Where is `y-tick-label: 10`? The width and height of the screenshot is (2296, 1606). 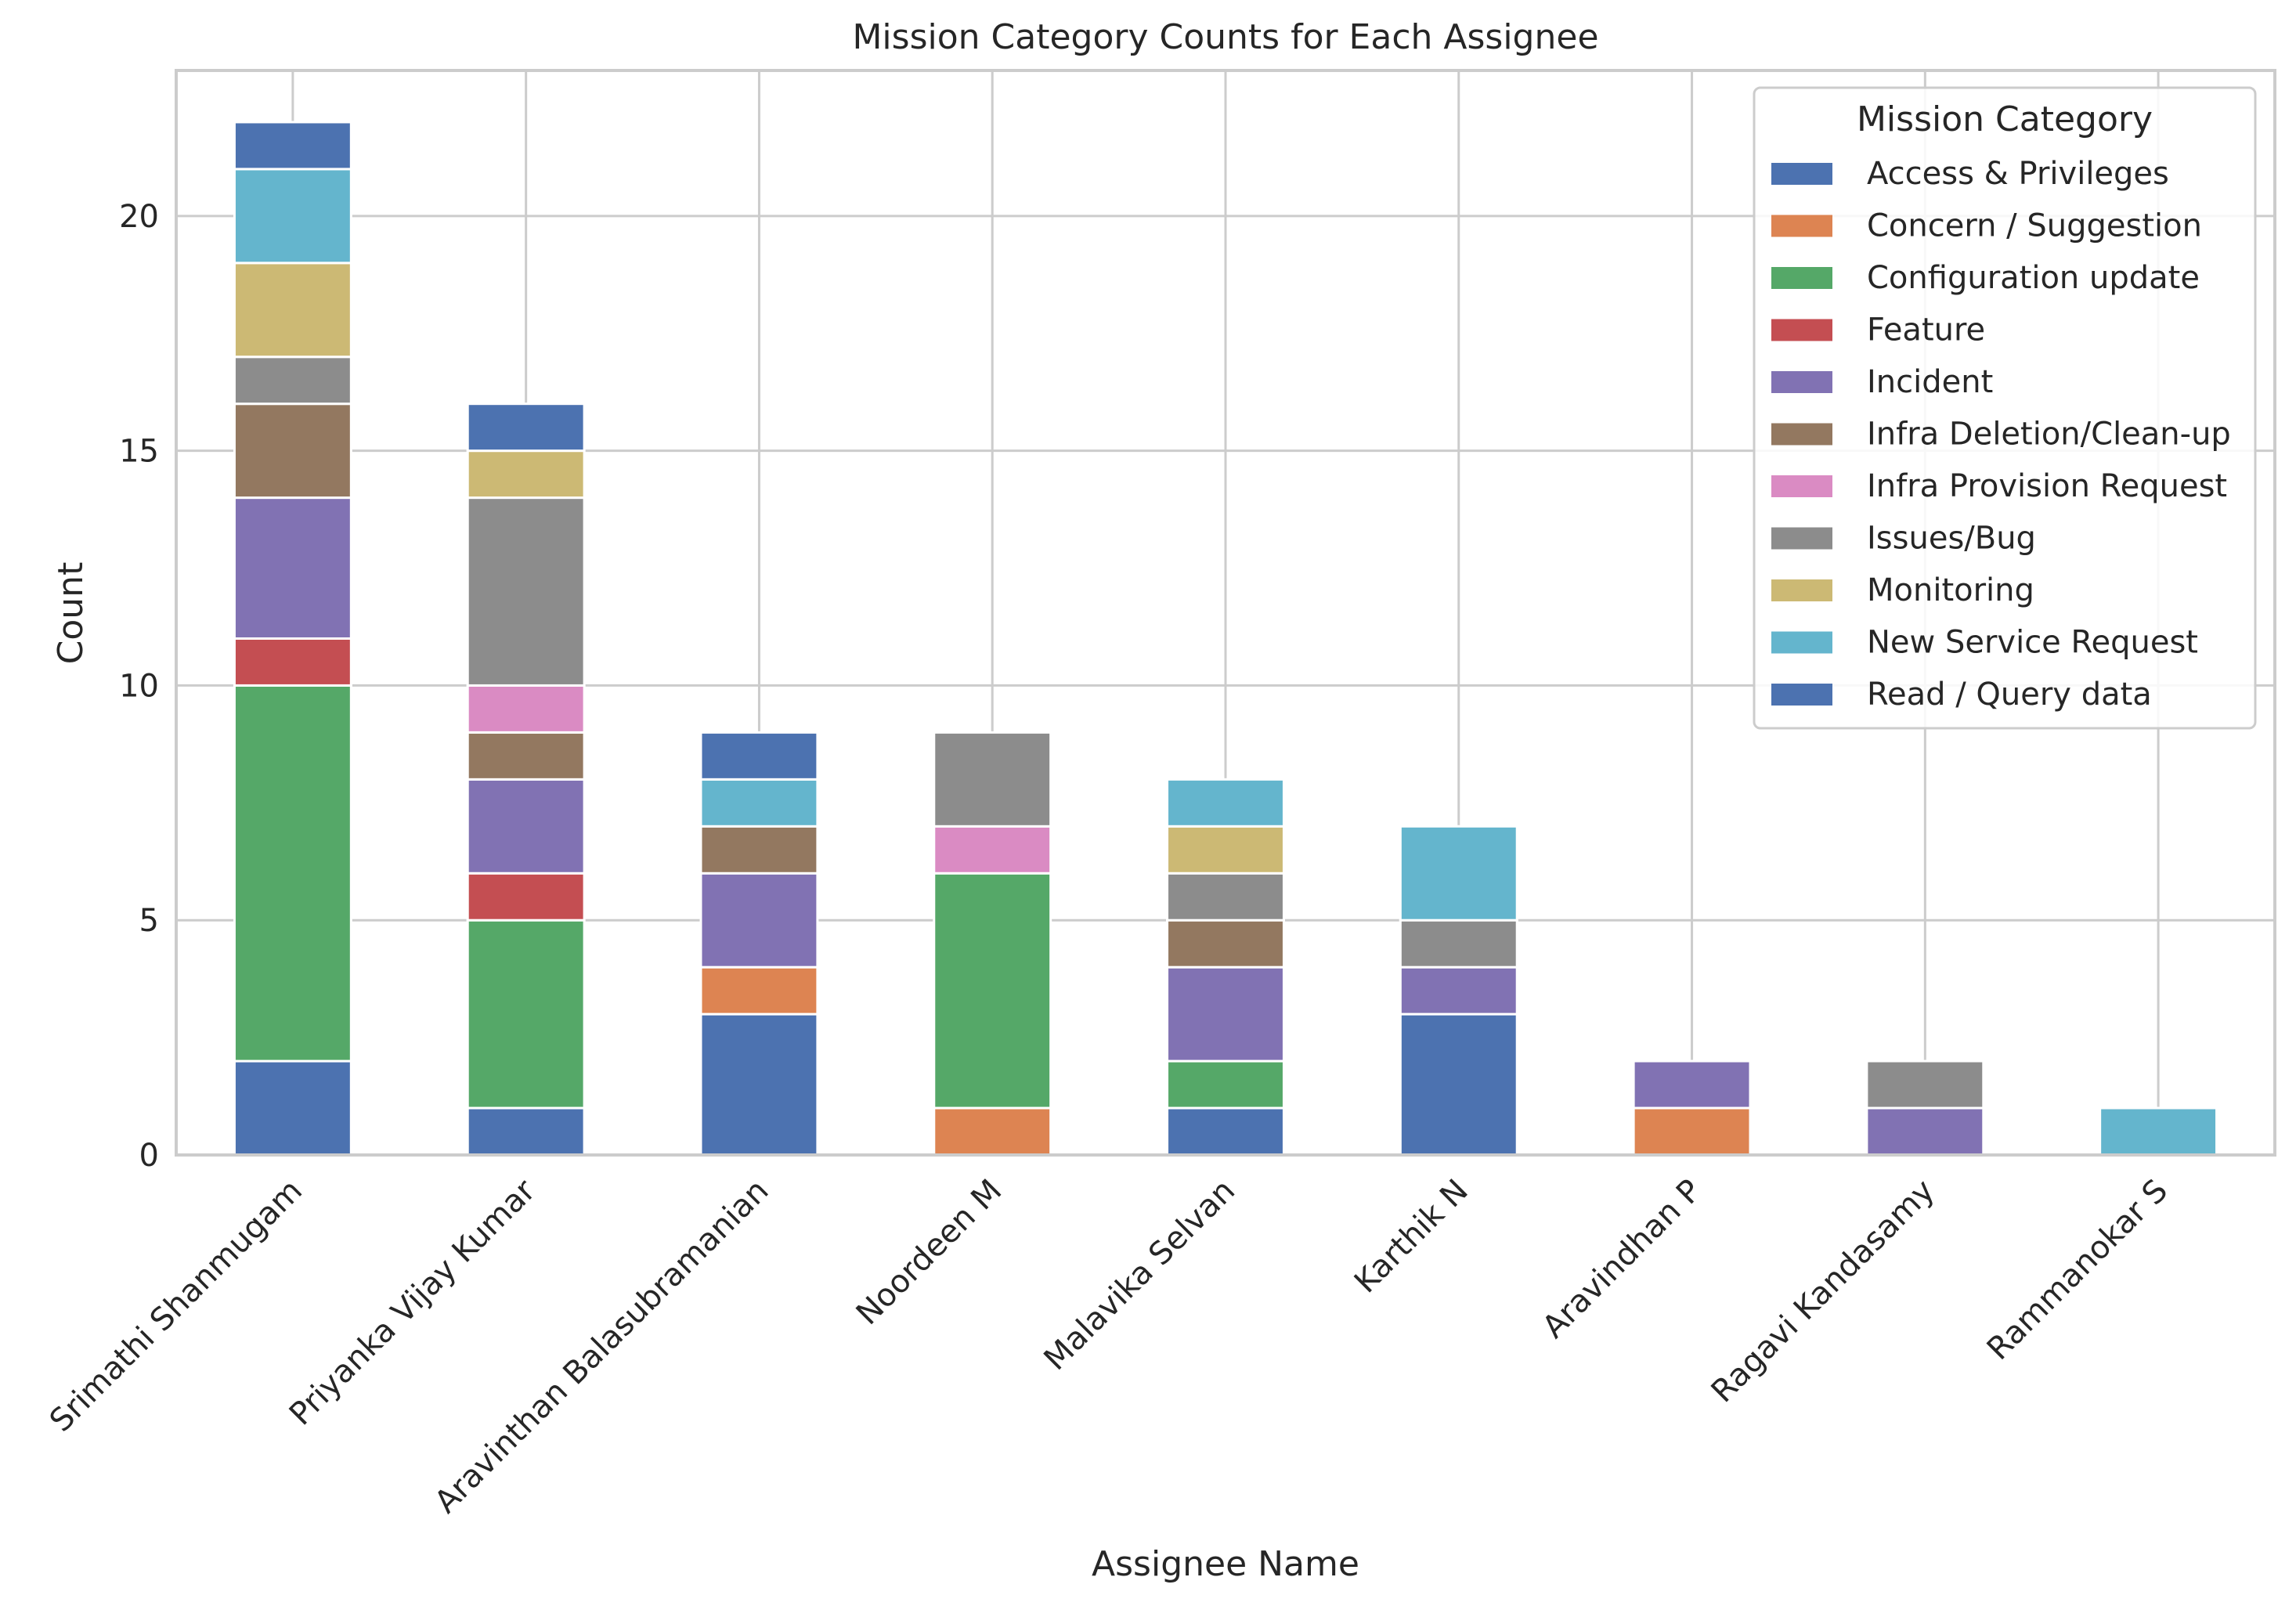
y-tick-label: 10 is located at coordinates (139, 686).